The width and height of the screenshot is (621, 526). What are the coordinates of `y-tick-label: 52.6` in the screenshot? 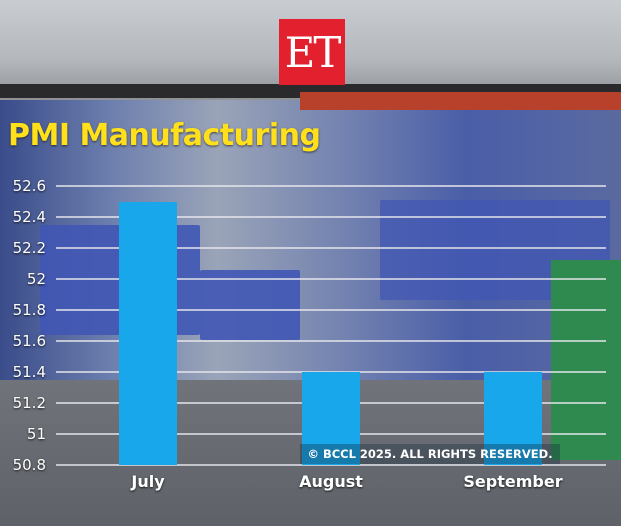 It's located at (29, 186).